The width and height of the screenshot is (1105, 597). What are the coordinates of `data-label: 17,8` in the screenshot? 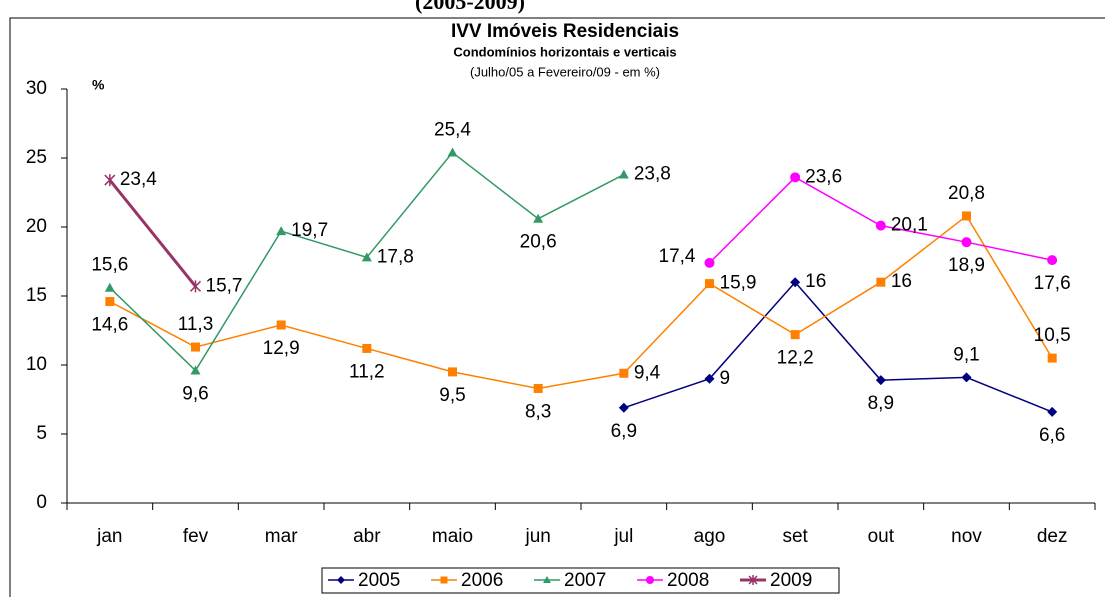 It's located at (395, 256).